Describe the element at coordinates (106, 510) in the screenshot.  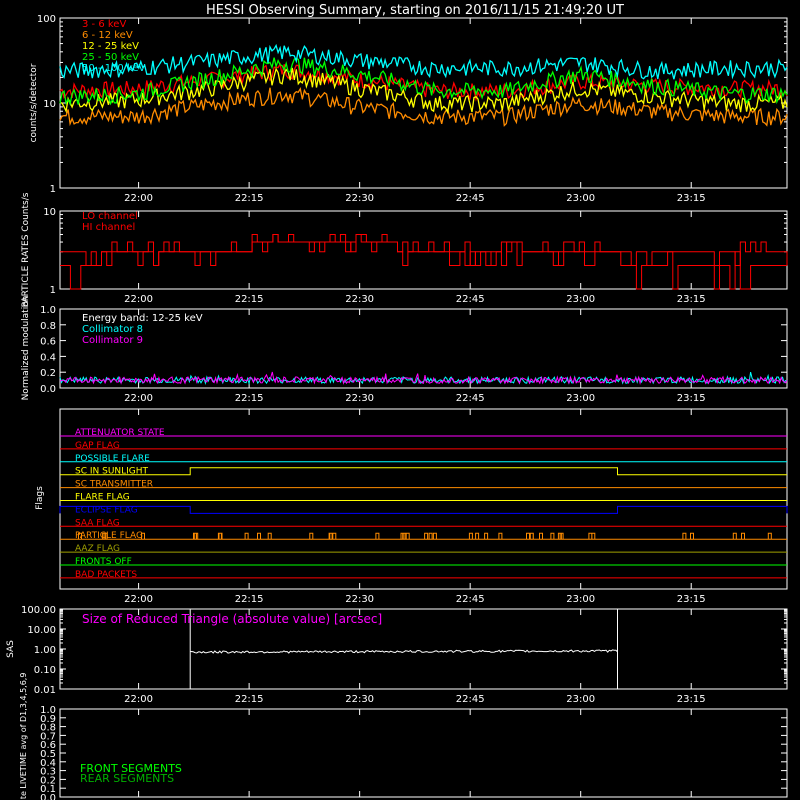
I see `flag-label: ECLIPSE FLAG` at that location.